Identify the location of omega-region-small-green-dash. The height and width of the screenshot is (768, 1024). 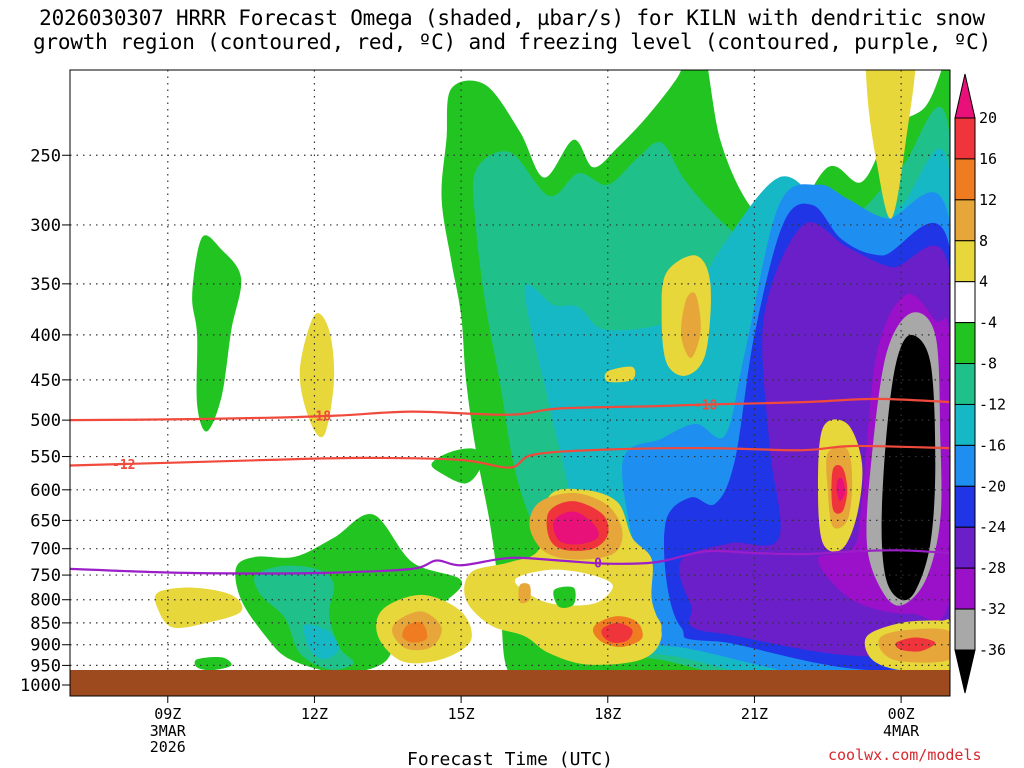
(564, 597).